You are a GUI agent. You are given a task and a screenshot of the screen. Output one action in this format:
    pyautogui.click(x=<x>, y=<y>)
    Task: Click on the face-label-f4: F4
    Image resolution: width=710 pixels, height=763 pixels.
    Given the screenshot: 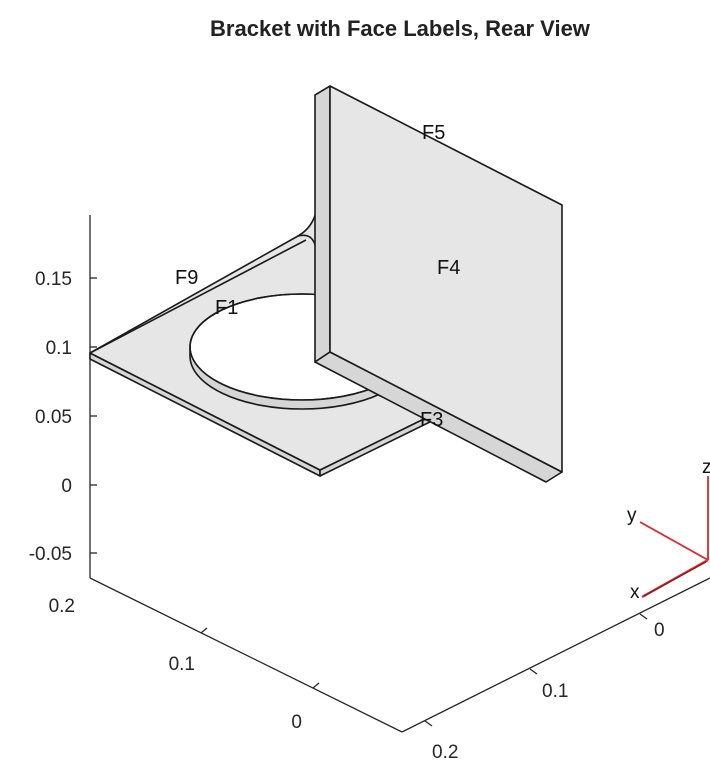 What is the action you would take?
    pyautogui.click(x=448, y=268)
    